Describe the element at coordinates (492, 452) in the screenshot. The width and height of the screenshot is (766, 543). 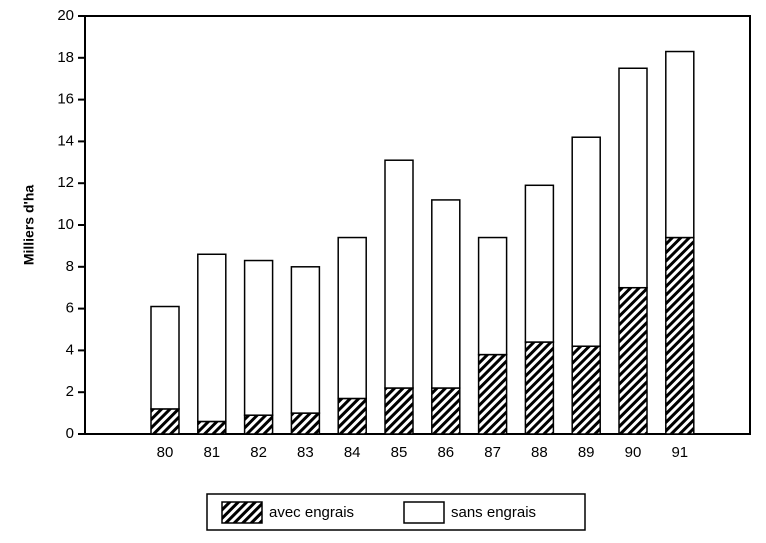
I see `x-tick-label: 87` at that location.